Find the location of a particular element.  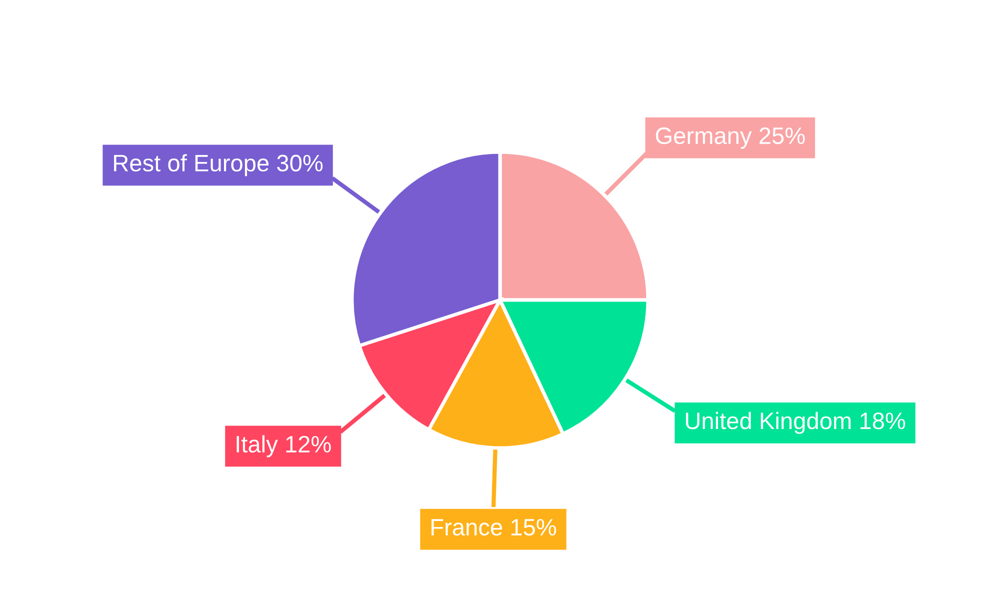

slice-label: Rest of Europe 30% is located at coordinates (218, 165).